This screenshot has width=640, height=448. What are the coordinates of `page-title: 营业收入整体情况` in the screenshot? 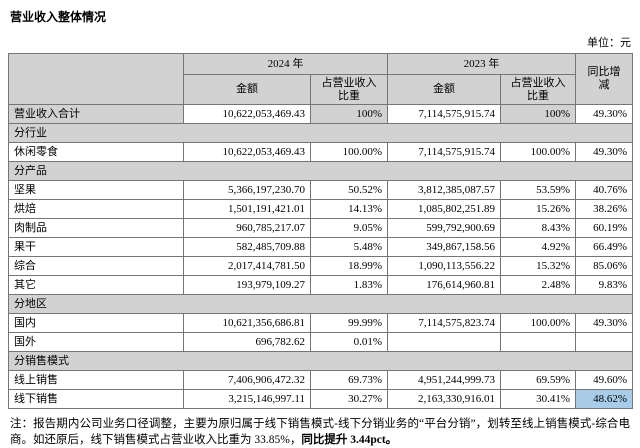 It's located at (58, 17).